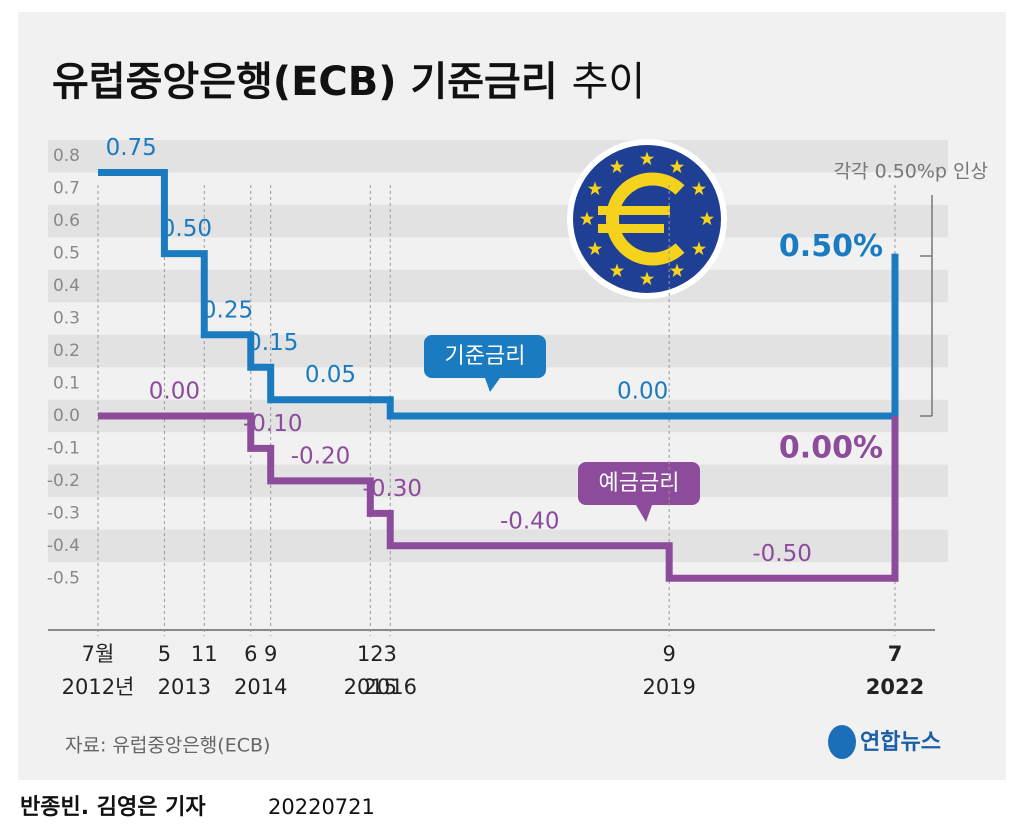 The height and width of the screenshot is (835, 1024). What do you see at coordinates (530, 521) in the screenshot?
I see `value-label: -0.40` at bounding box center [530, 521].